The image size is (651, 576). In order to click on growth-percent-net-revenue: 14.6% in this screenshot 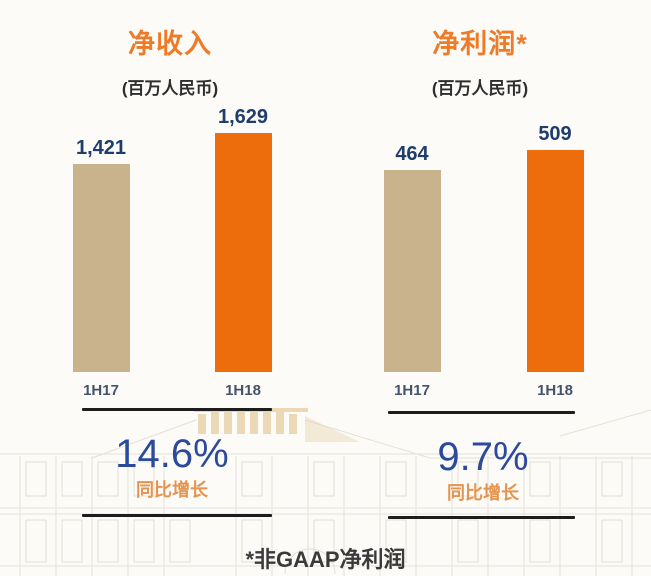, I will do `click(172, 454)`.